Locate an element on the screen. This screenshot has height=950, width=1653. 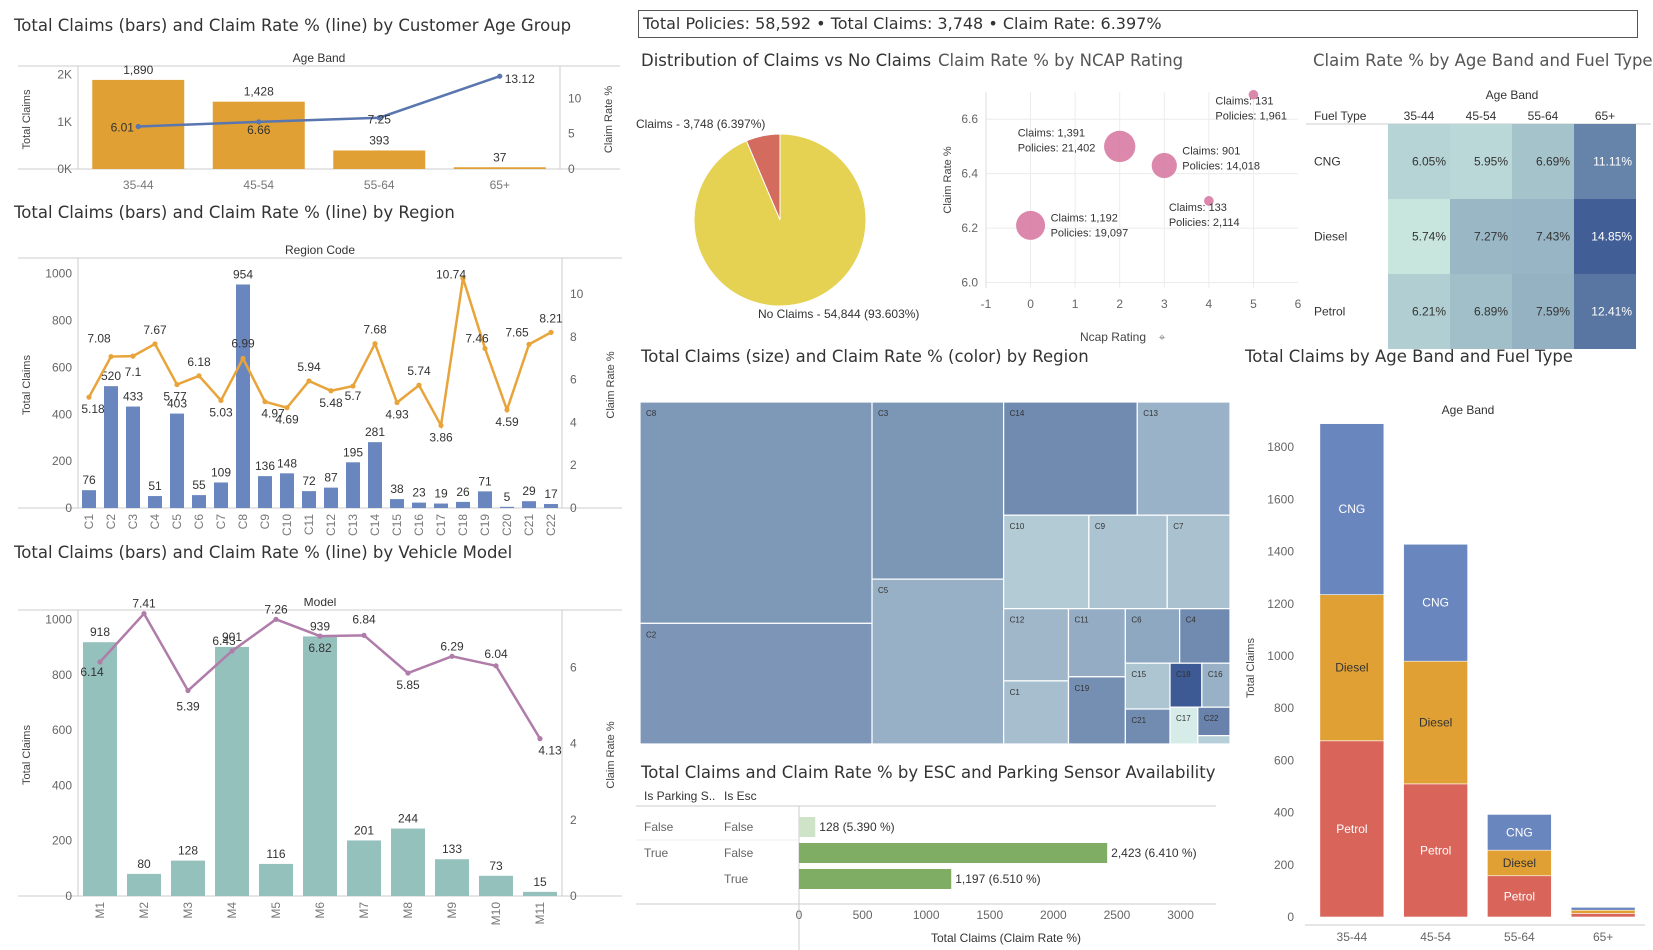
x-tick-label: C5 is located at coordinates (177, 522).